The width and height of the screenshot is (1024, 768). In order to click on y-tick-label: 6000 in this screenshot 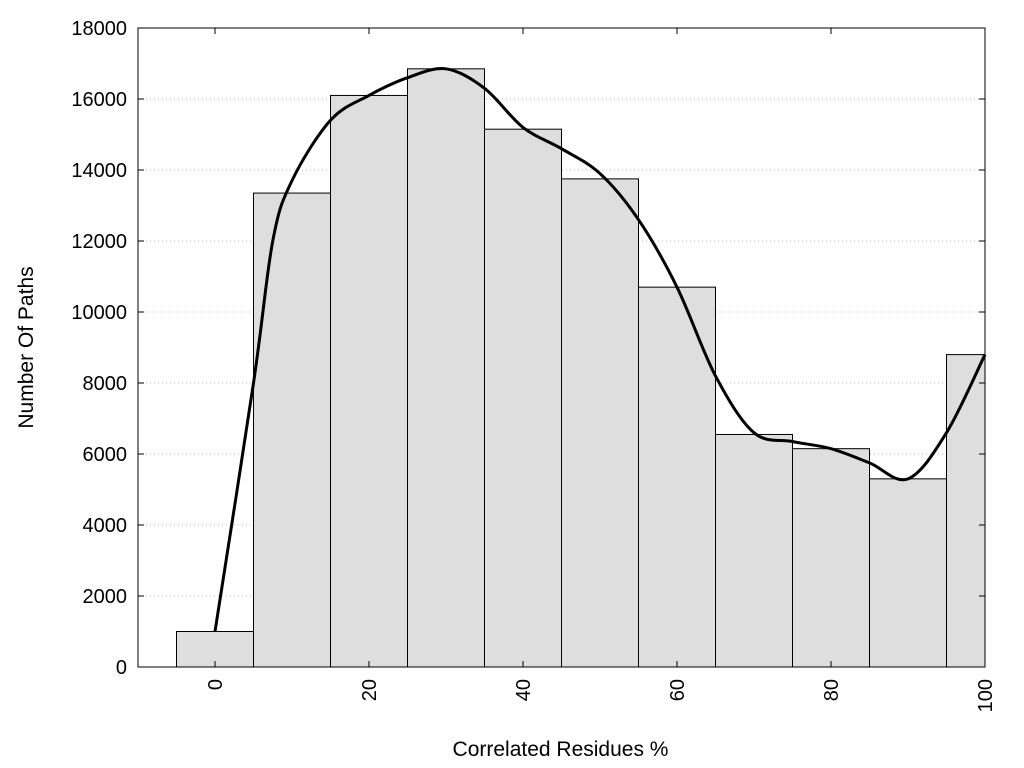, I will do `click(105, 455)`.